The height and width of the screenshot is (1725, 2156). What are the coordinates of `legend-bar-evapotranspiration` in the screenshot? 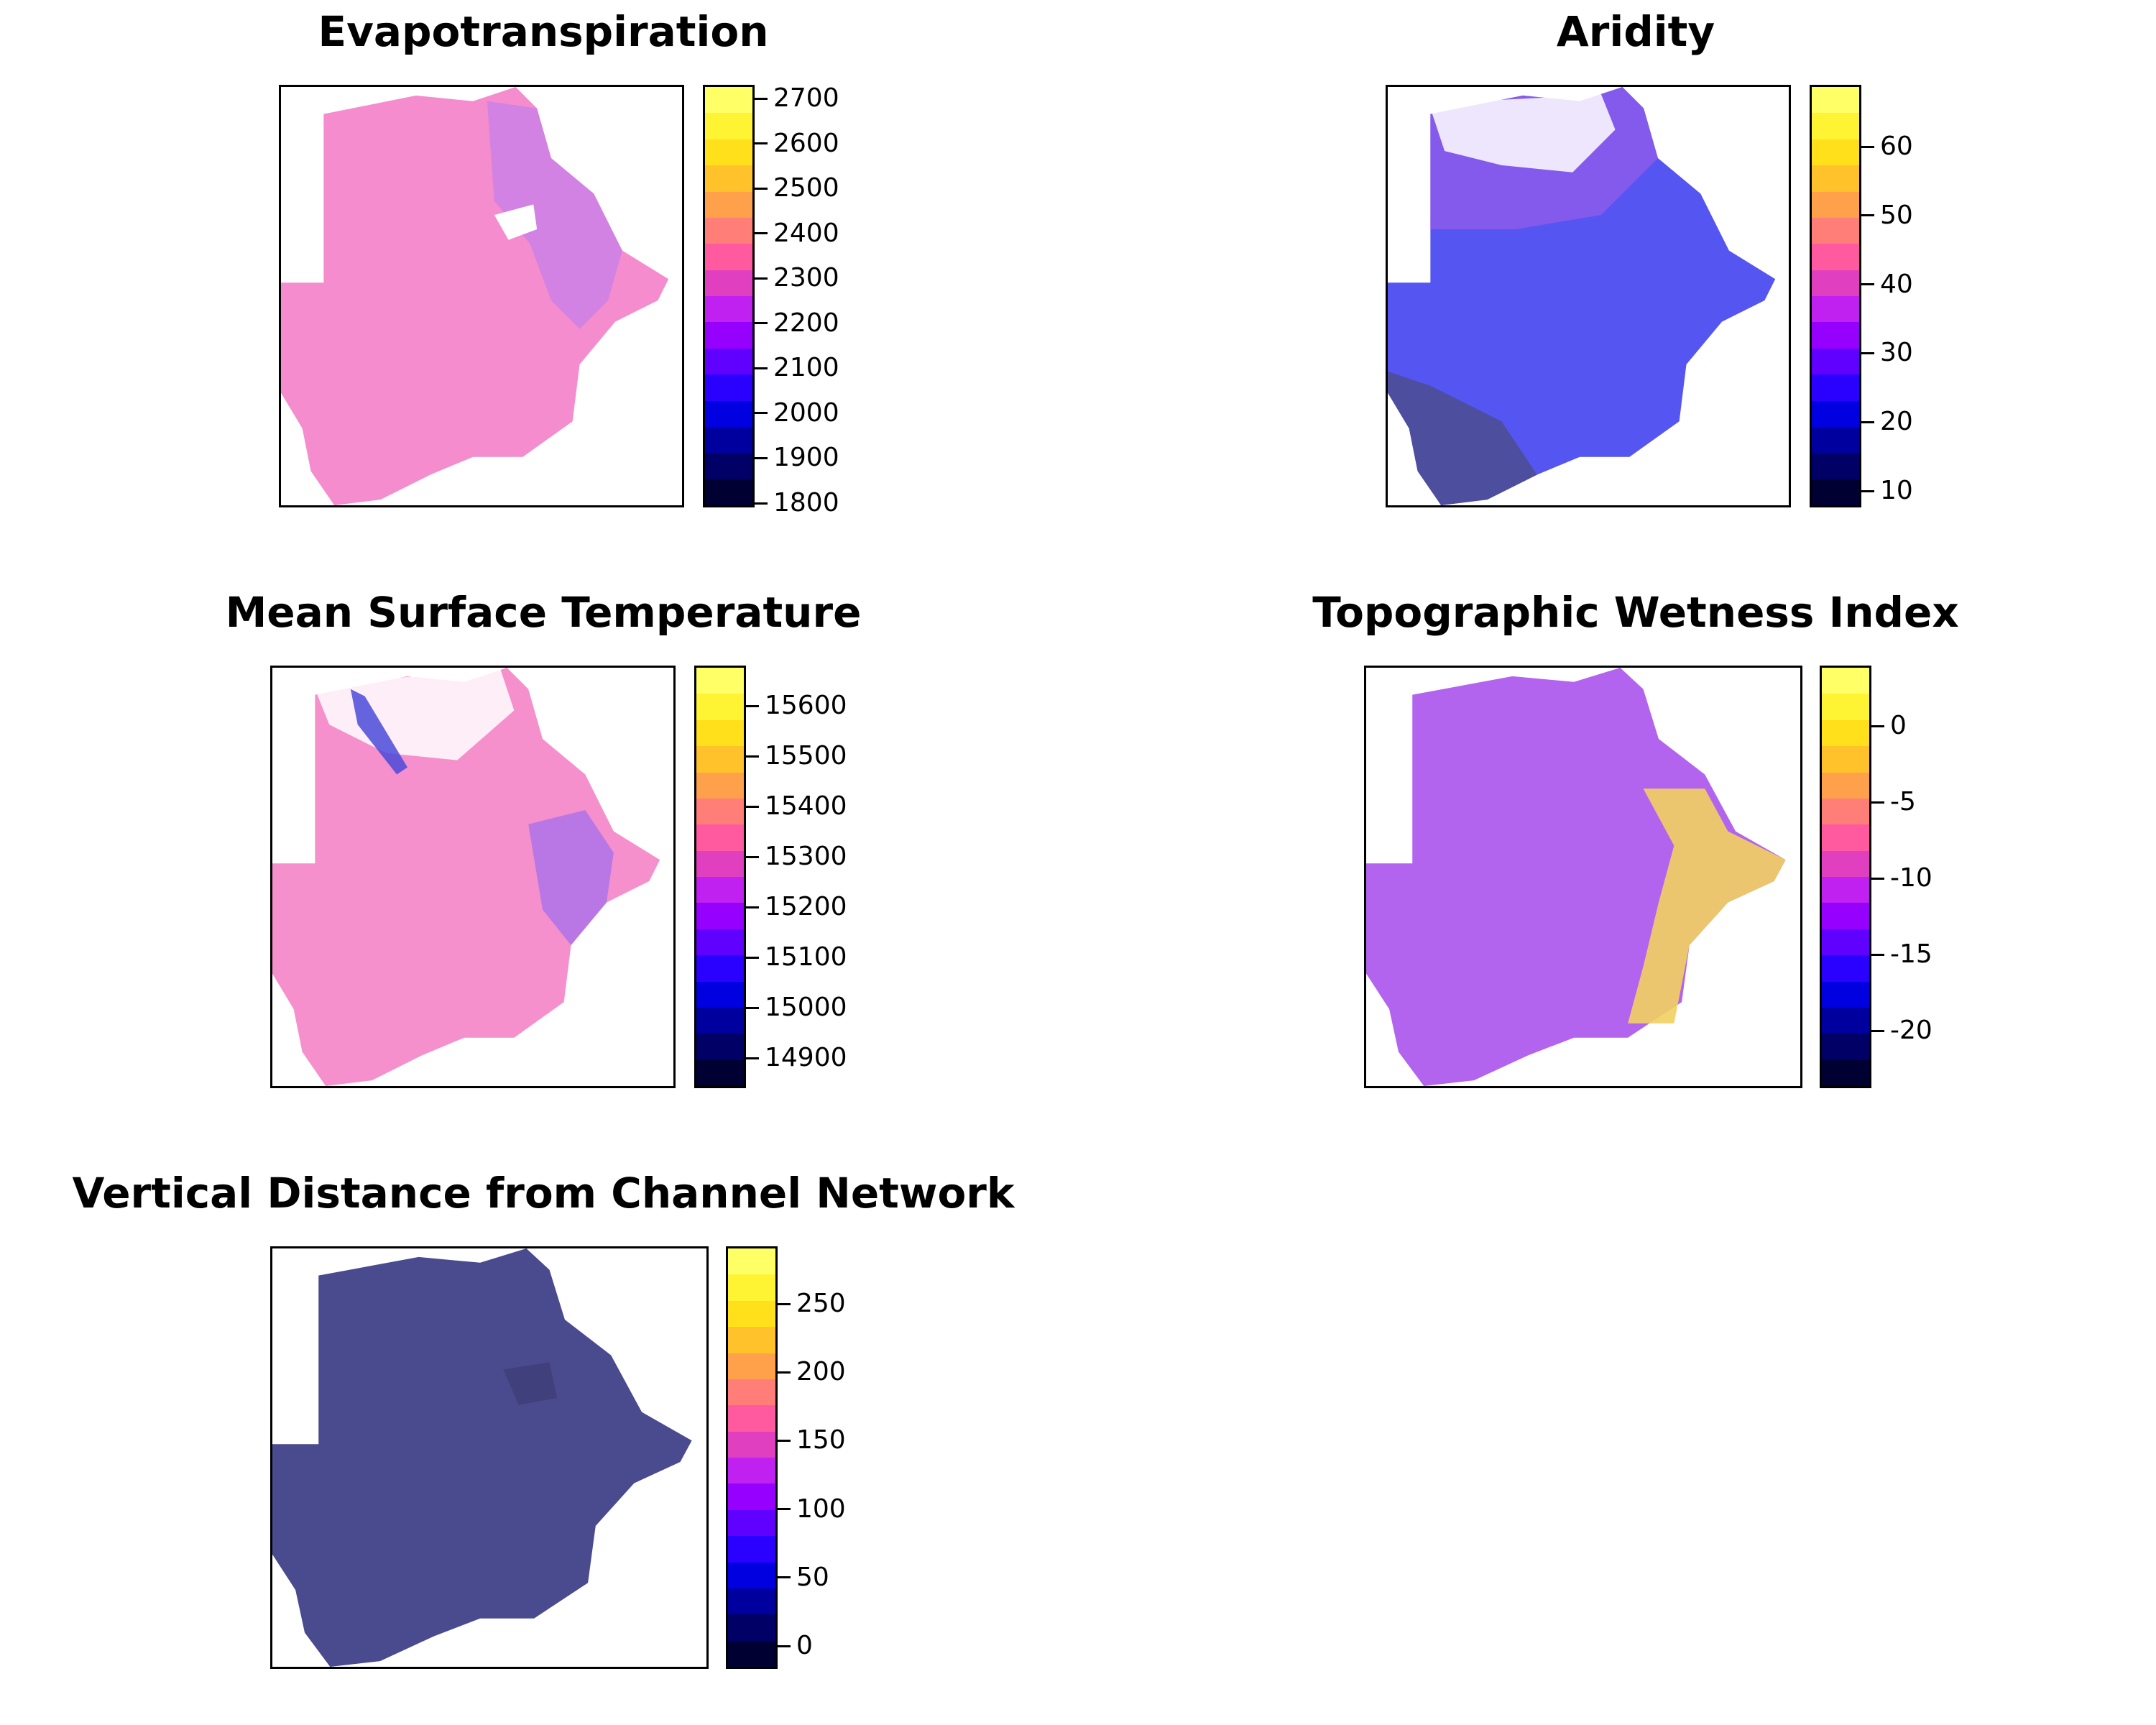 It's located at (729, 296).